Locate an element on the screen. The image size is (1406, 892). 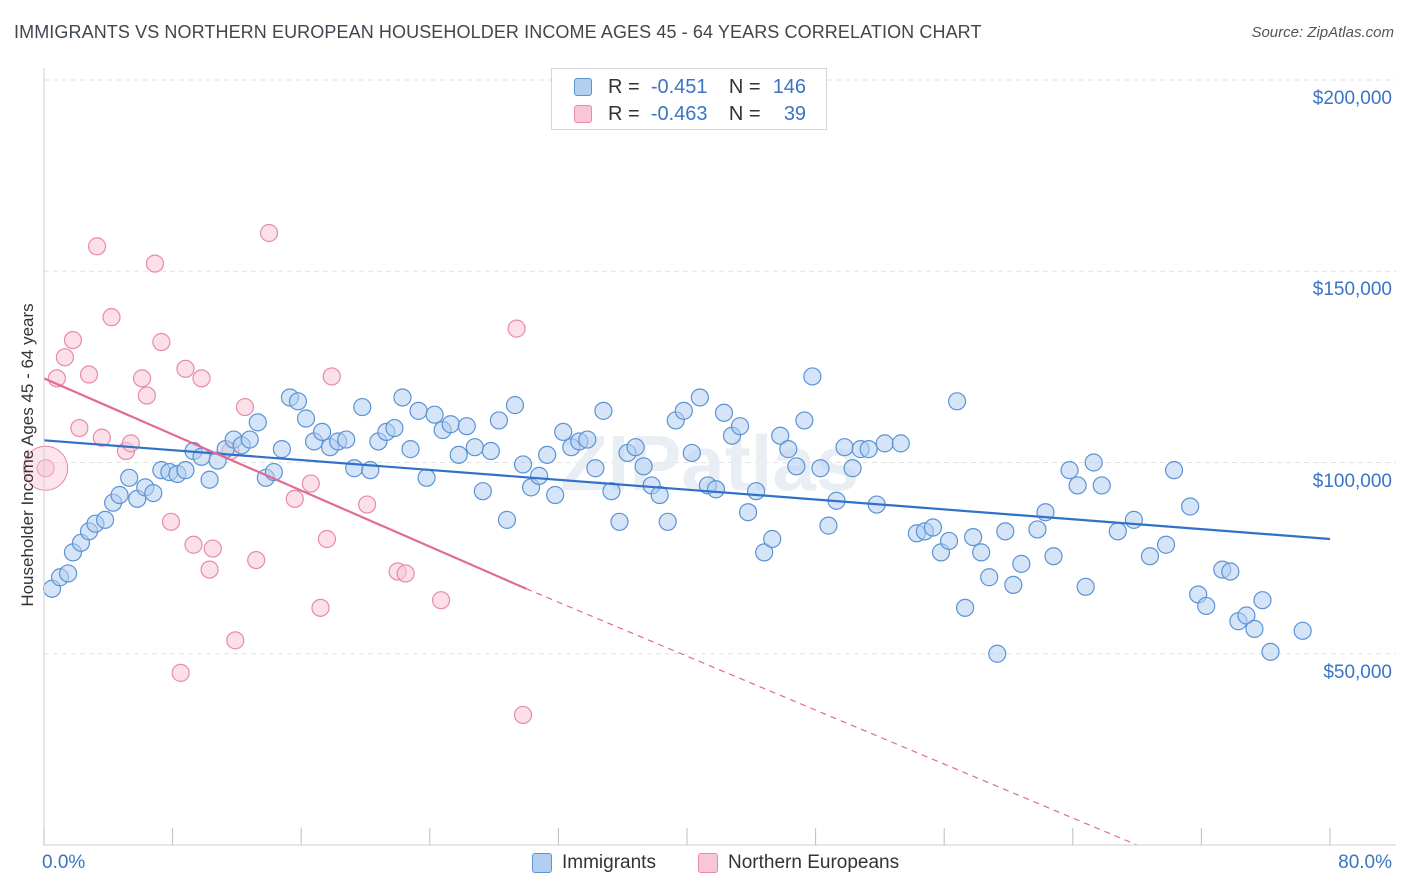
y-axis-label: Householder Income Ages 45 - 64 years is located at coordinates (27, 455).